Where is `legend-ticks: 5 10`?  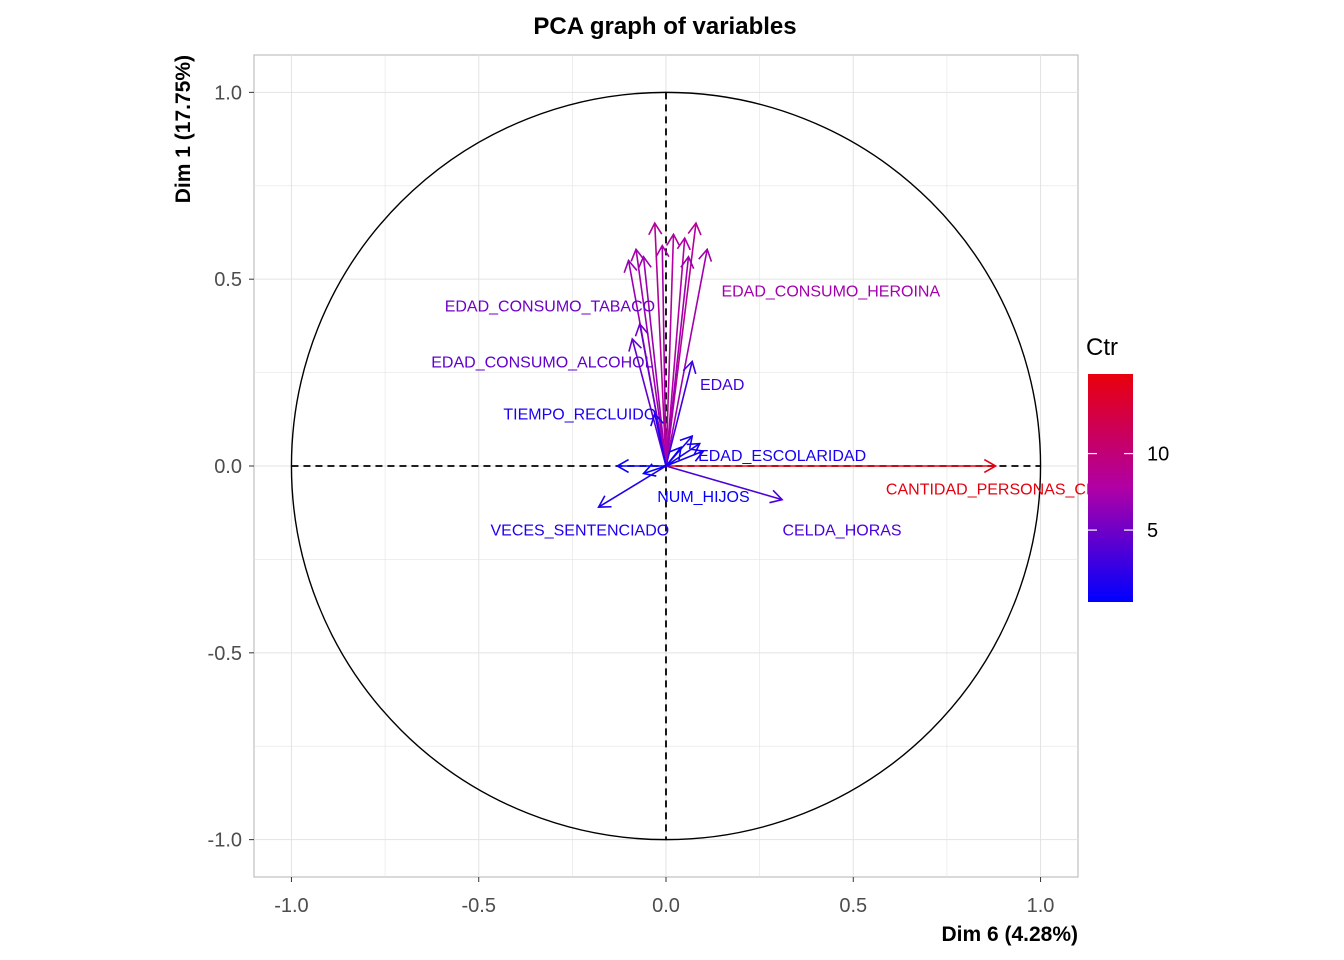
legend-ticks: 5 10 is located at coordinates (1128, 493).